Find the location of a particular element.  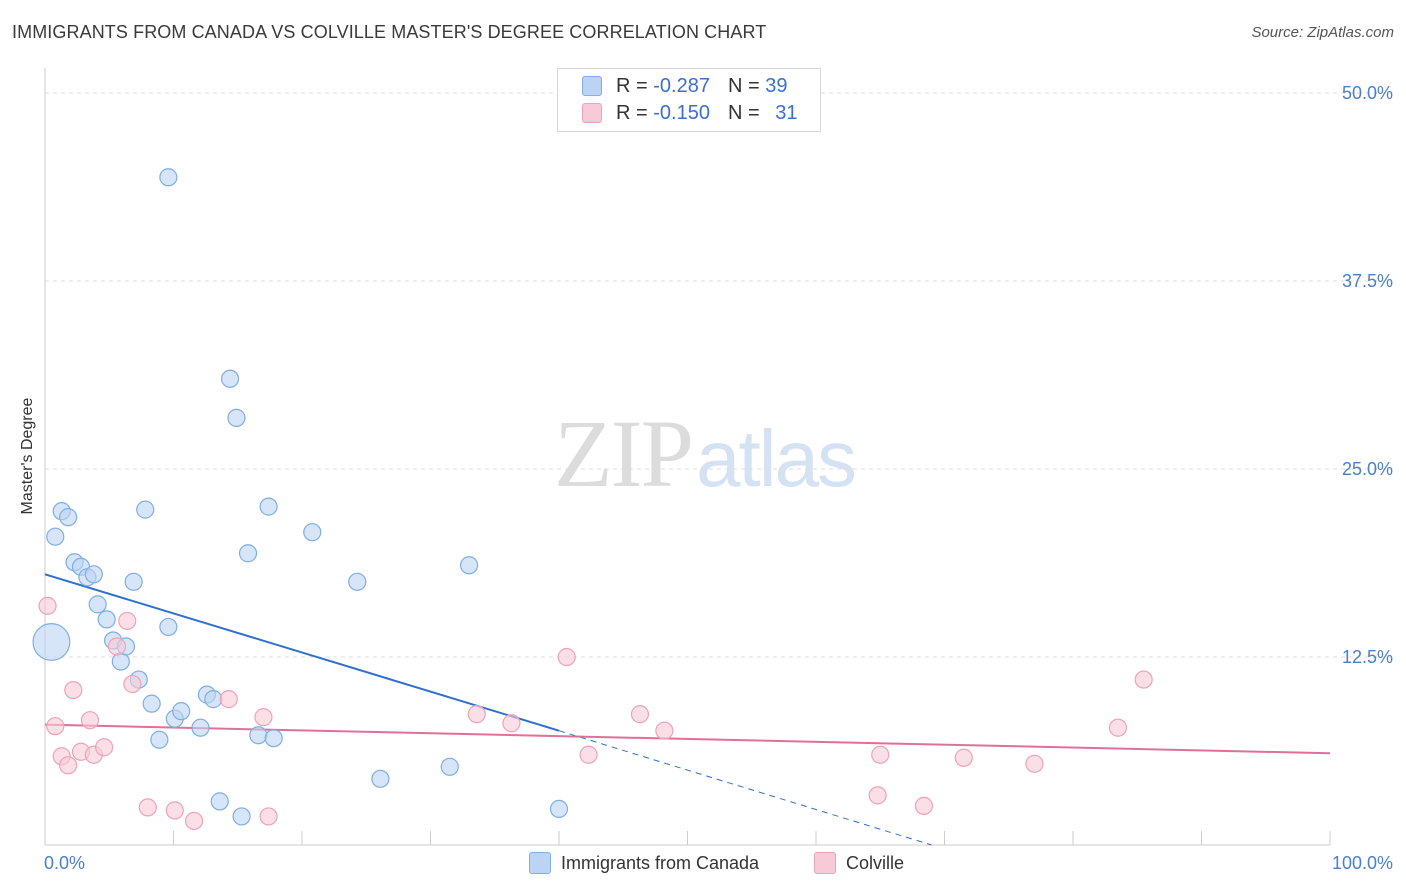

bottom-legend-colville: Colville is located at coordinates (859, 863).